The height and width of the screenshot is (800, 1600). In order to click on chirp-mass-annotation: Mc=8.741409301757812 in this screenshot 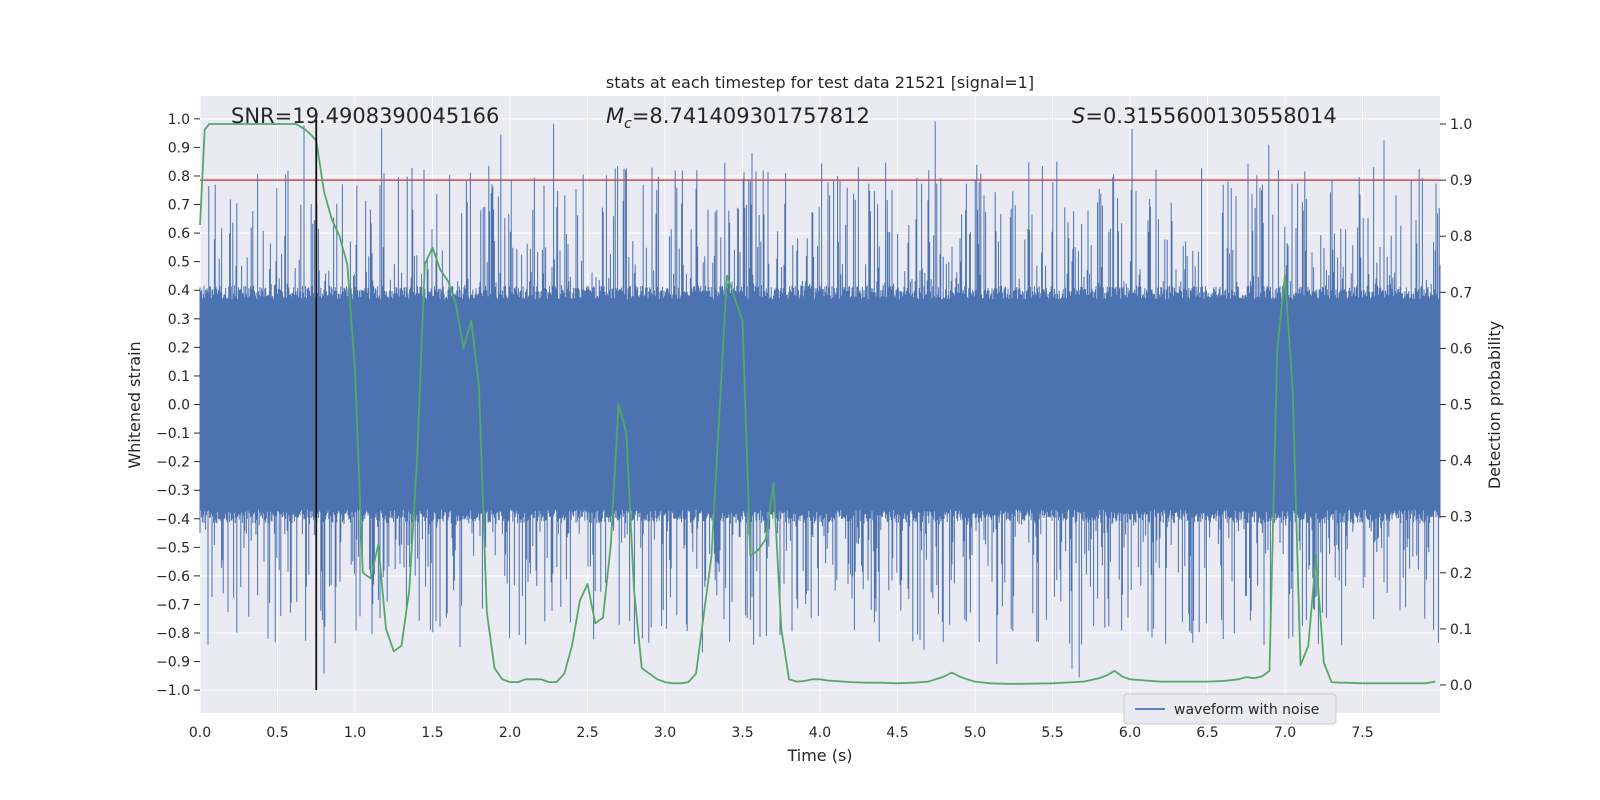, I will do `click(738, 118)`.